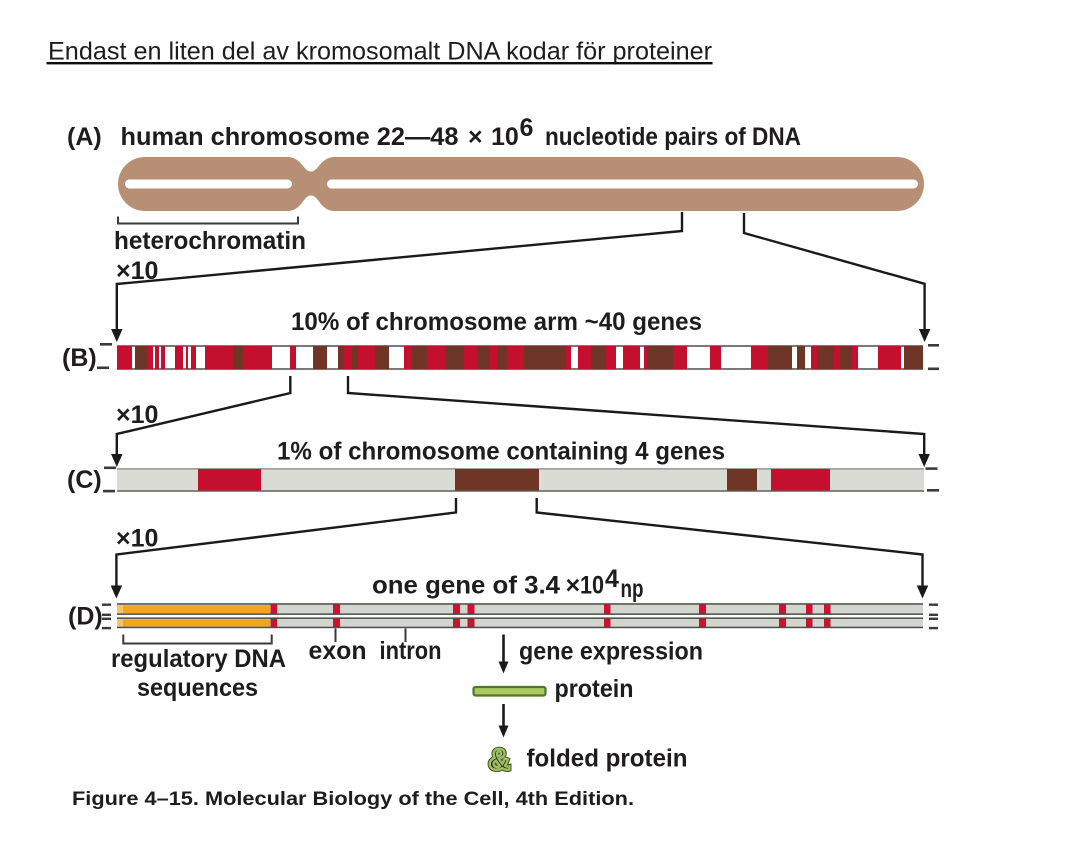  Describe the element at coordinates (210, 241) in the screenshot. I see `svg-text: heterochromatin` at that location.